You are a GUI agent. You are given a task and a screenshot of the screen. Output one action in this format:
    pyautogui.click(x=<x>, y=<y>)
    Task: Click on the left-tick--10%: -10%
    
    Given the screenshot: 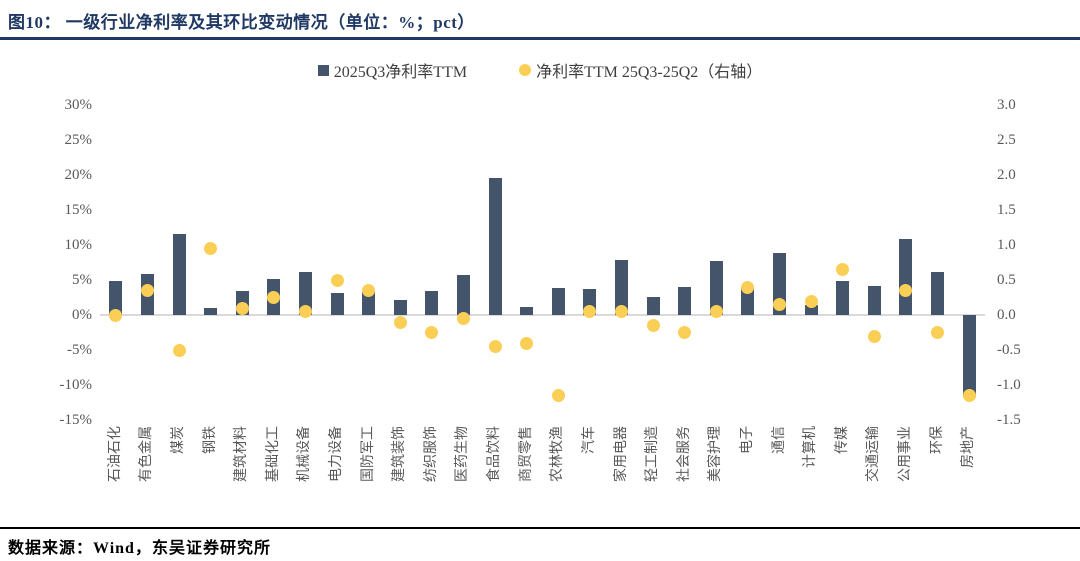 What is the action you would take?
    pyautogui.click(x=76, y=385)
    